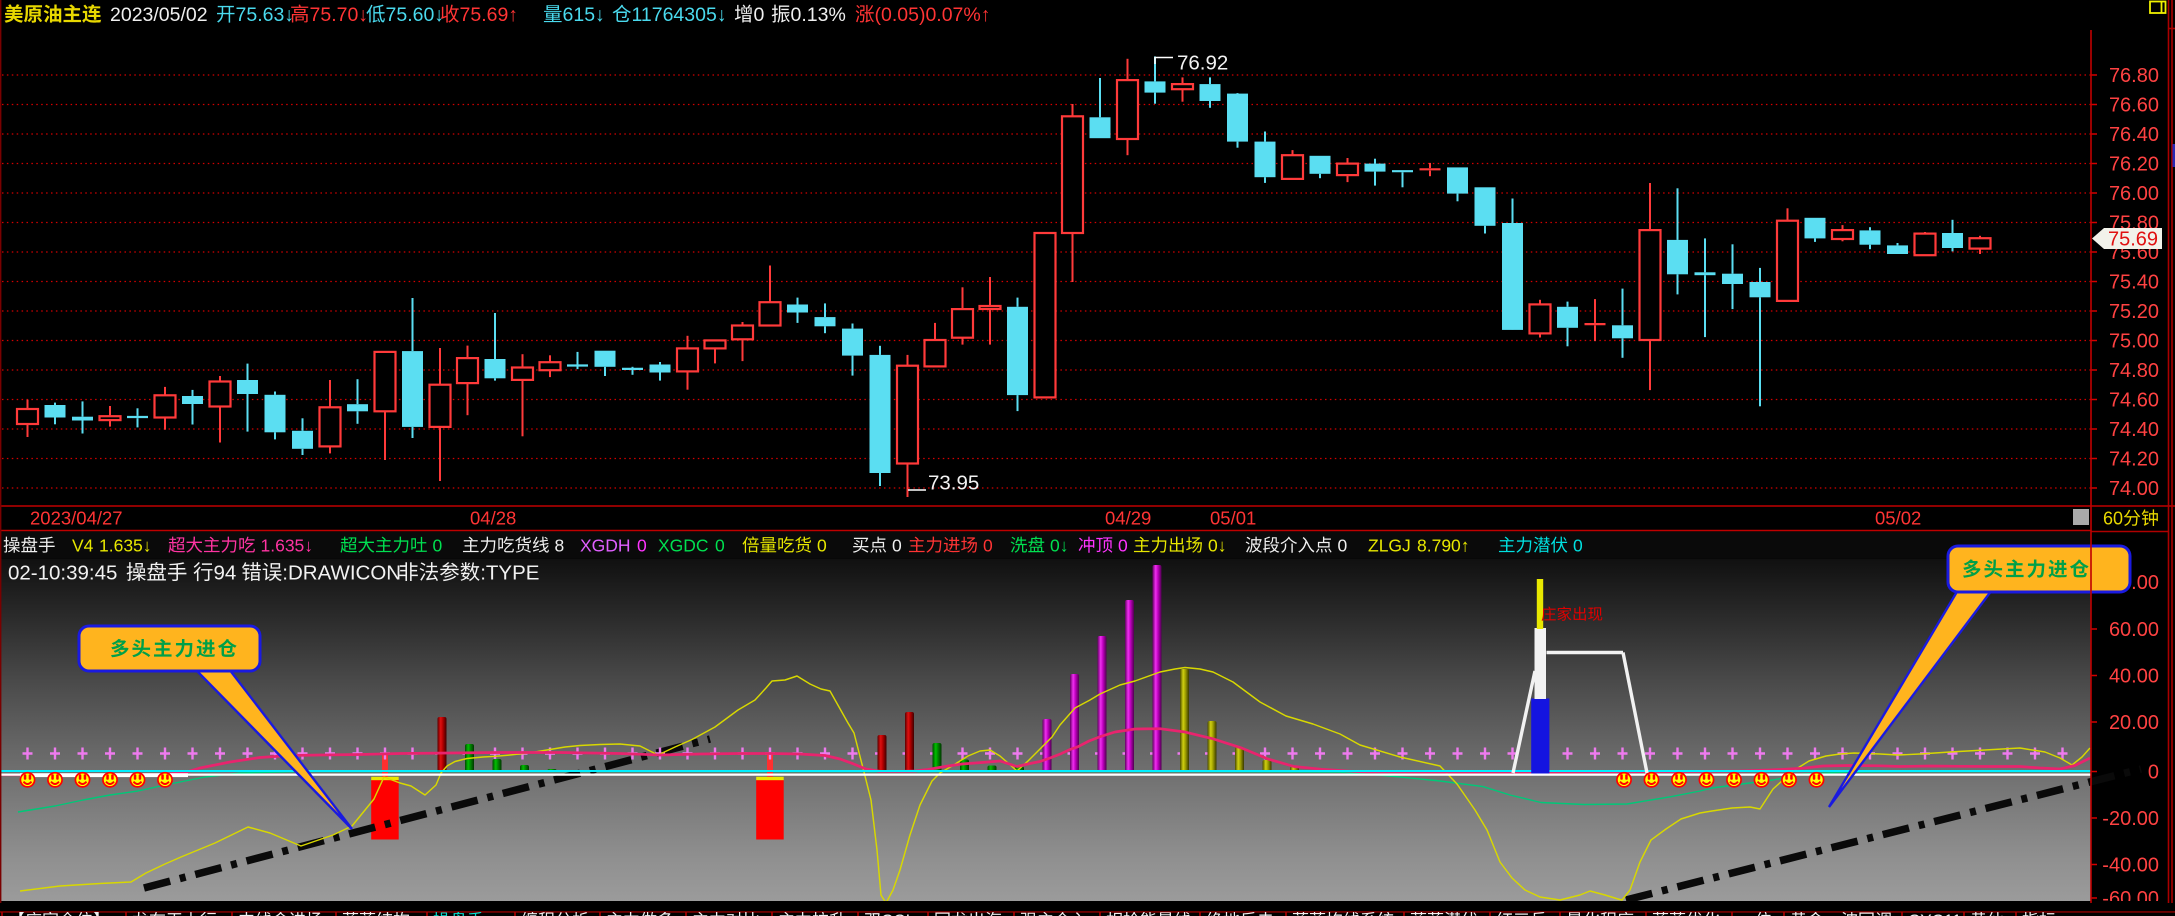  Describe the element at coordinates (1935, 913) in the screenshot. I see `svg-text: CYC11` at that location.